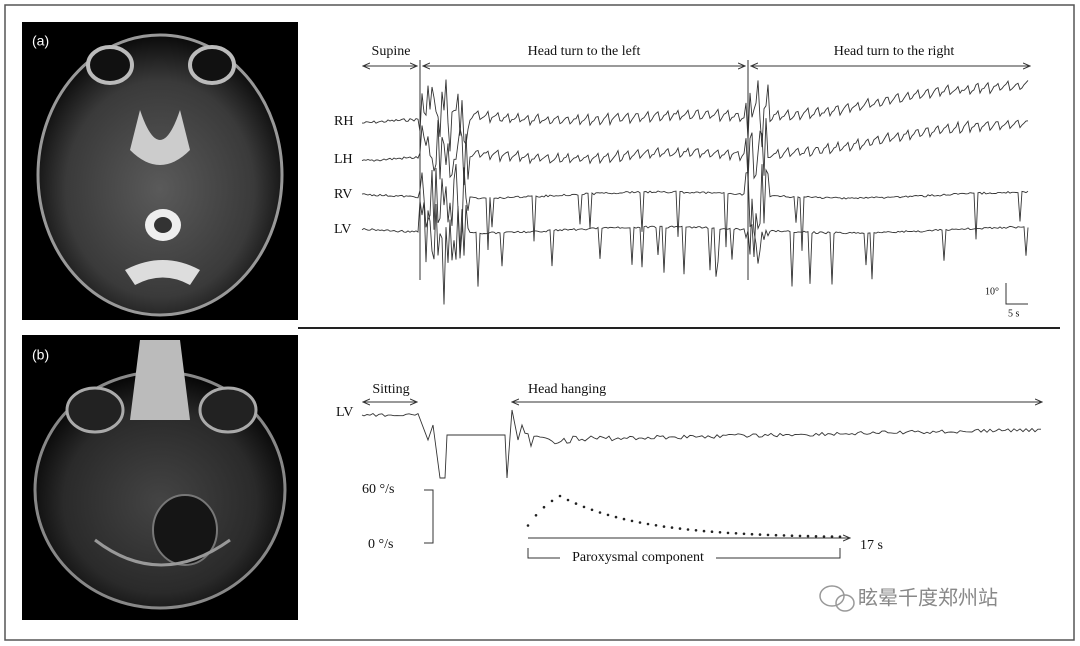 This screenshot has width=1080, height=646. Describe the element at coordinates (567, 389) in the screenshot. I see `phase-label: Head hanging` at that location.